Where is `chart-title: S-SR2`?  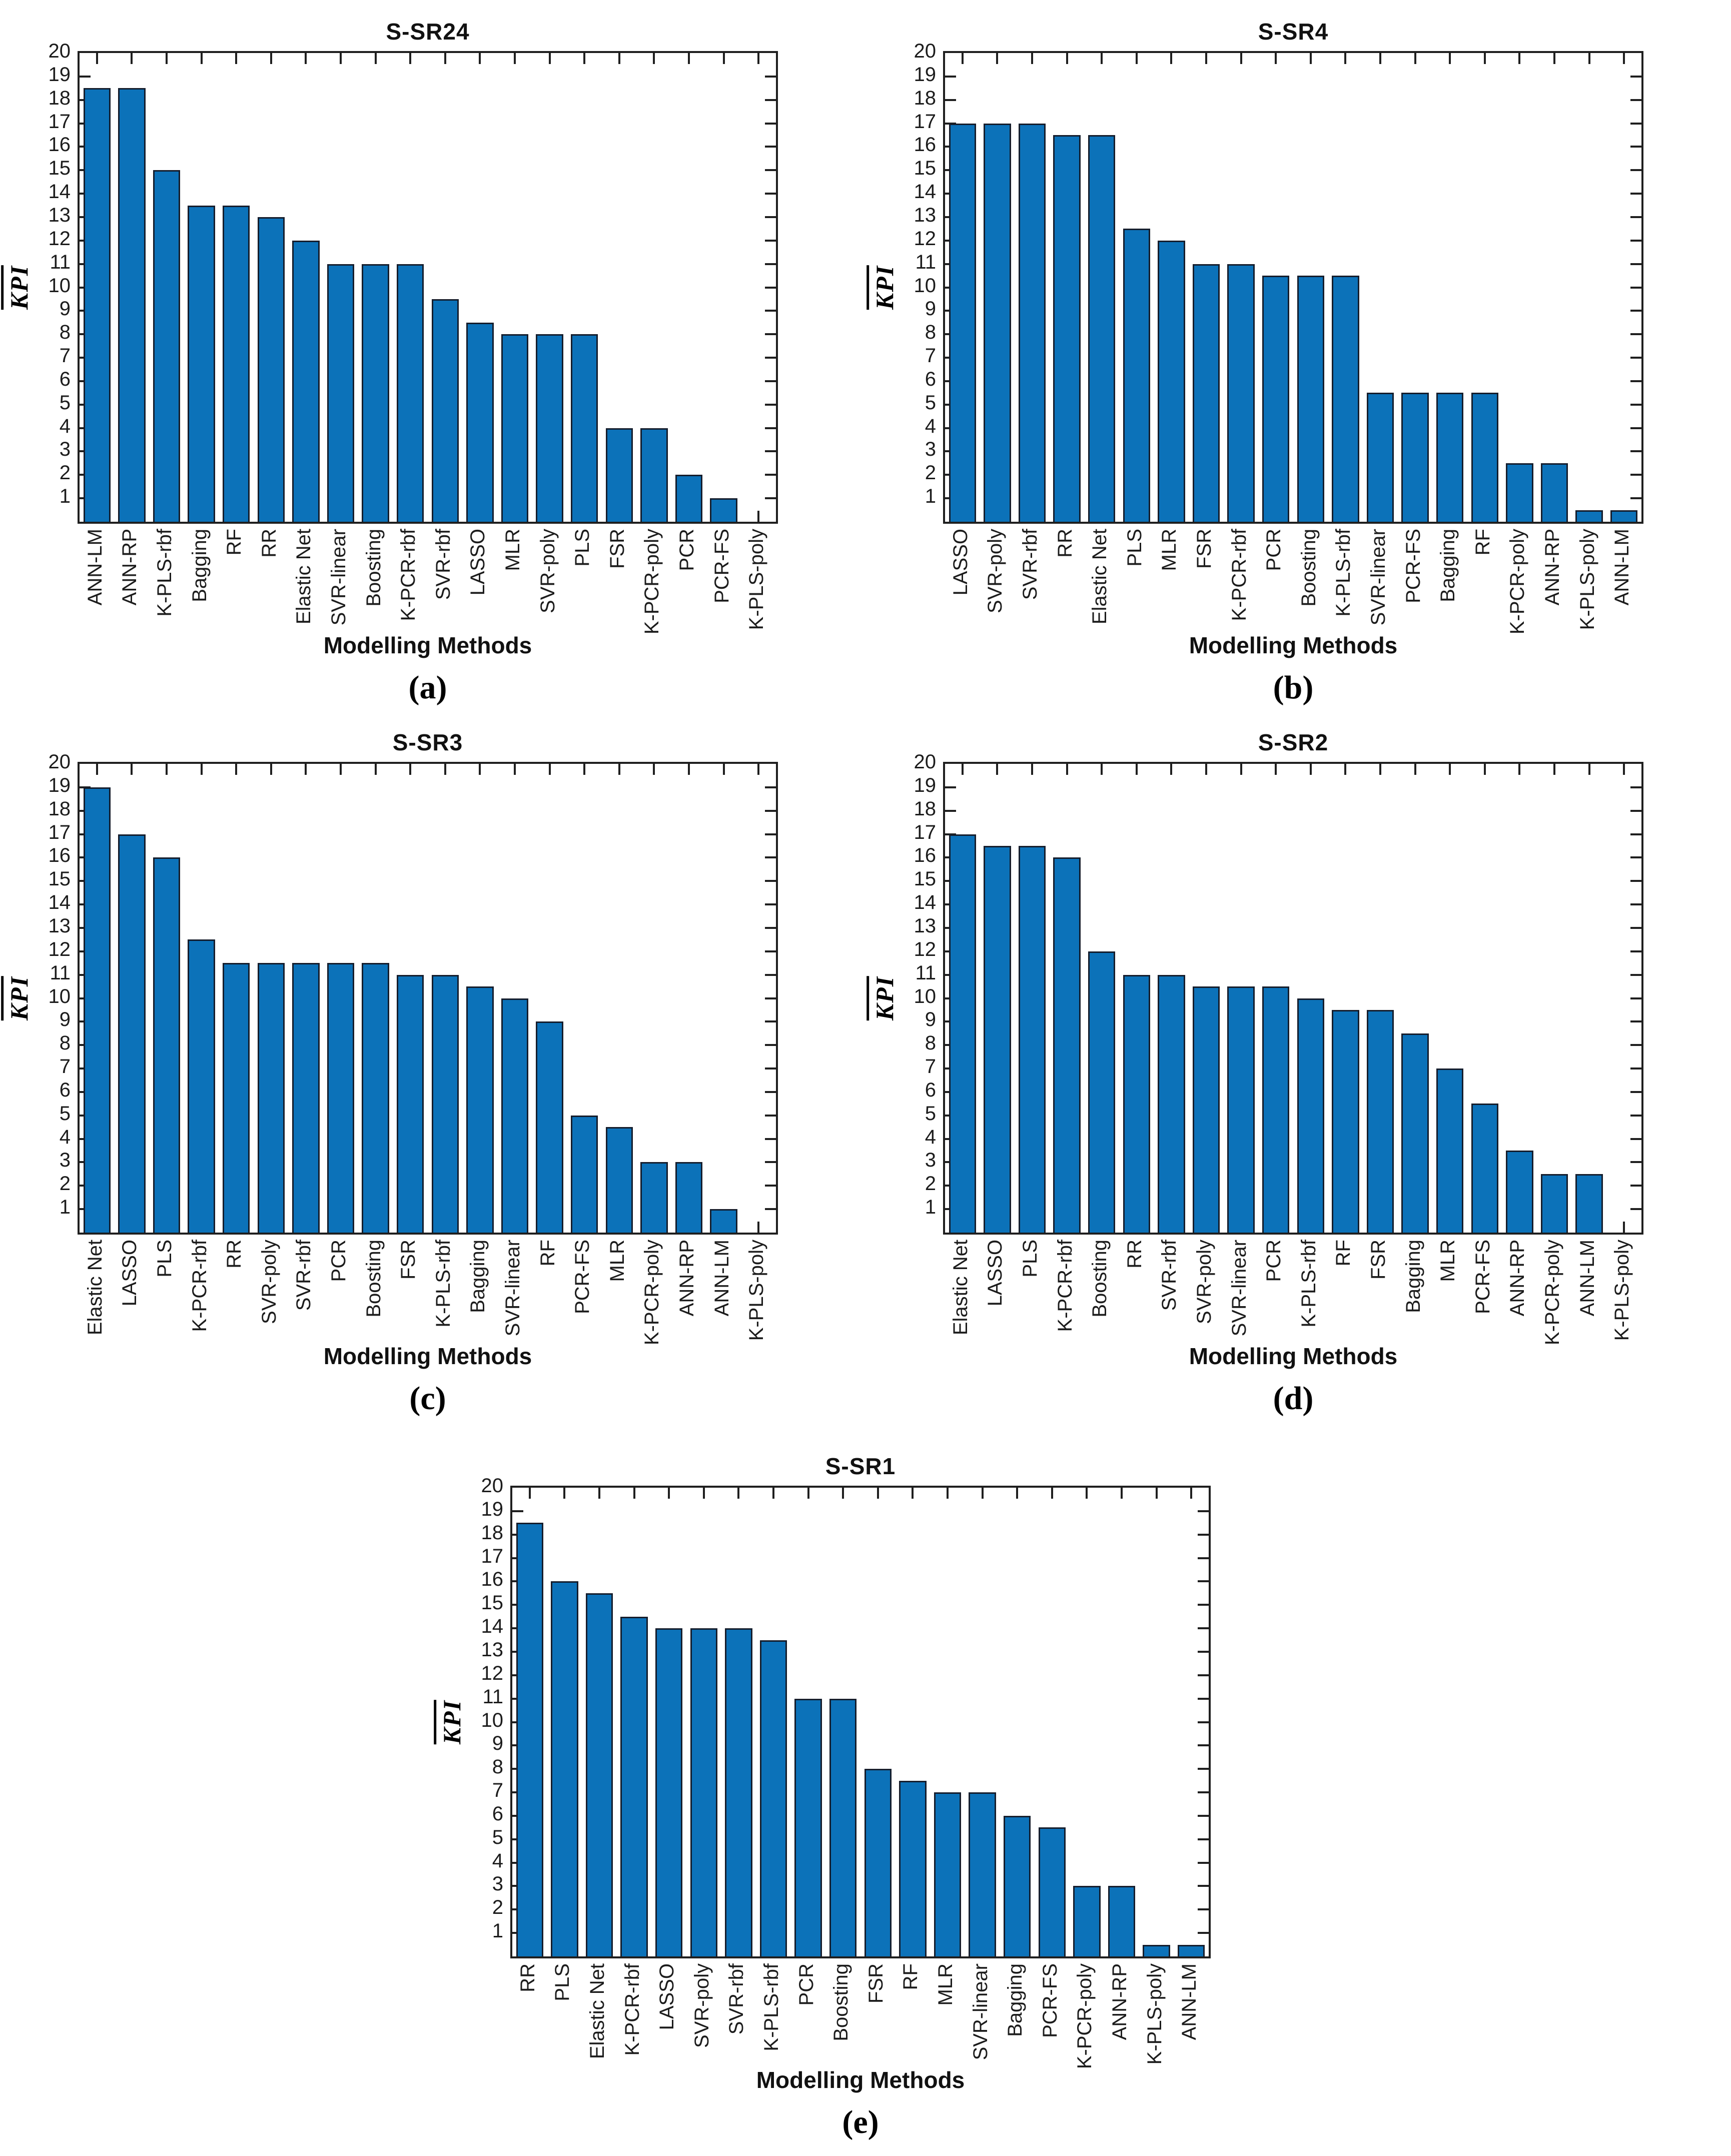
chart-title: S-SR2 is located at coordinates (1293, 742).